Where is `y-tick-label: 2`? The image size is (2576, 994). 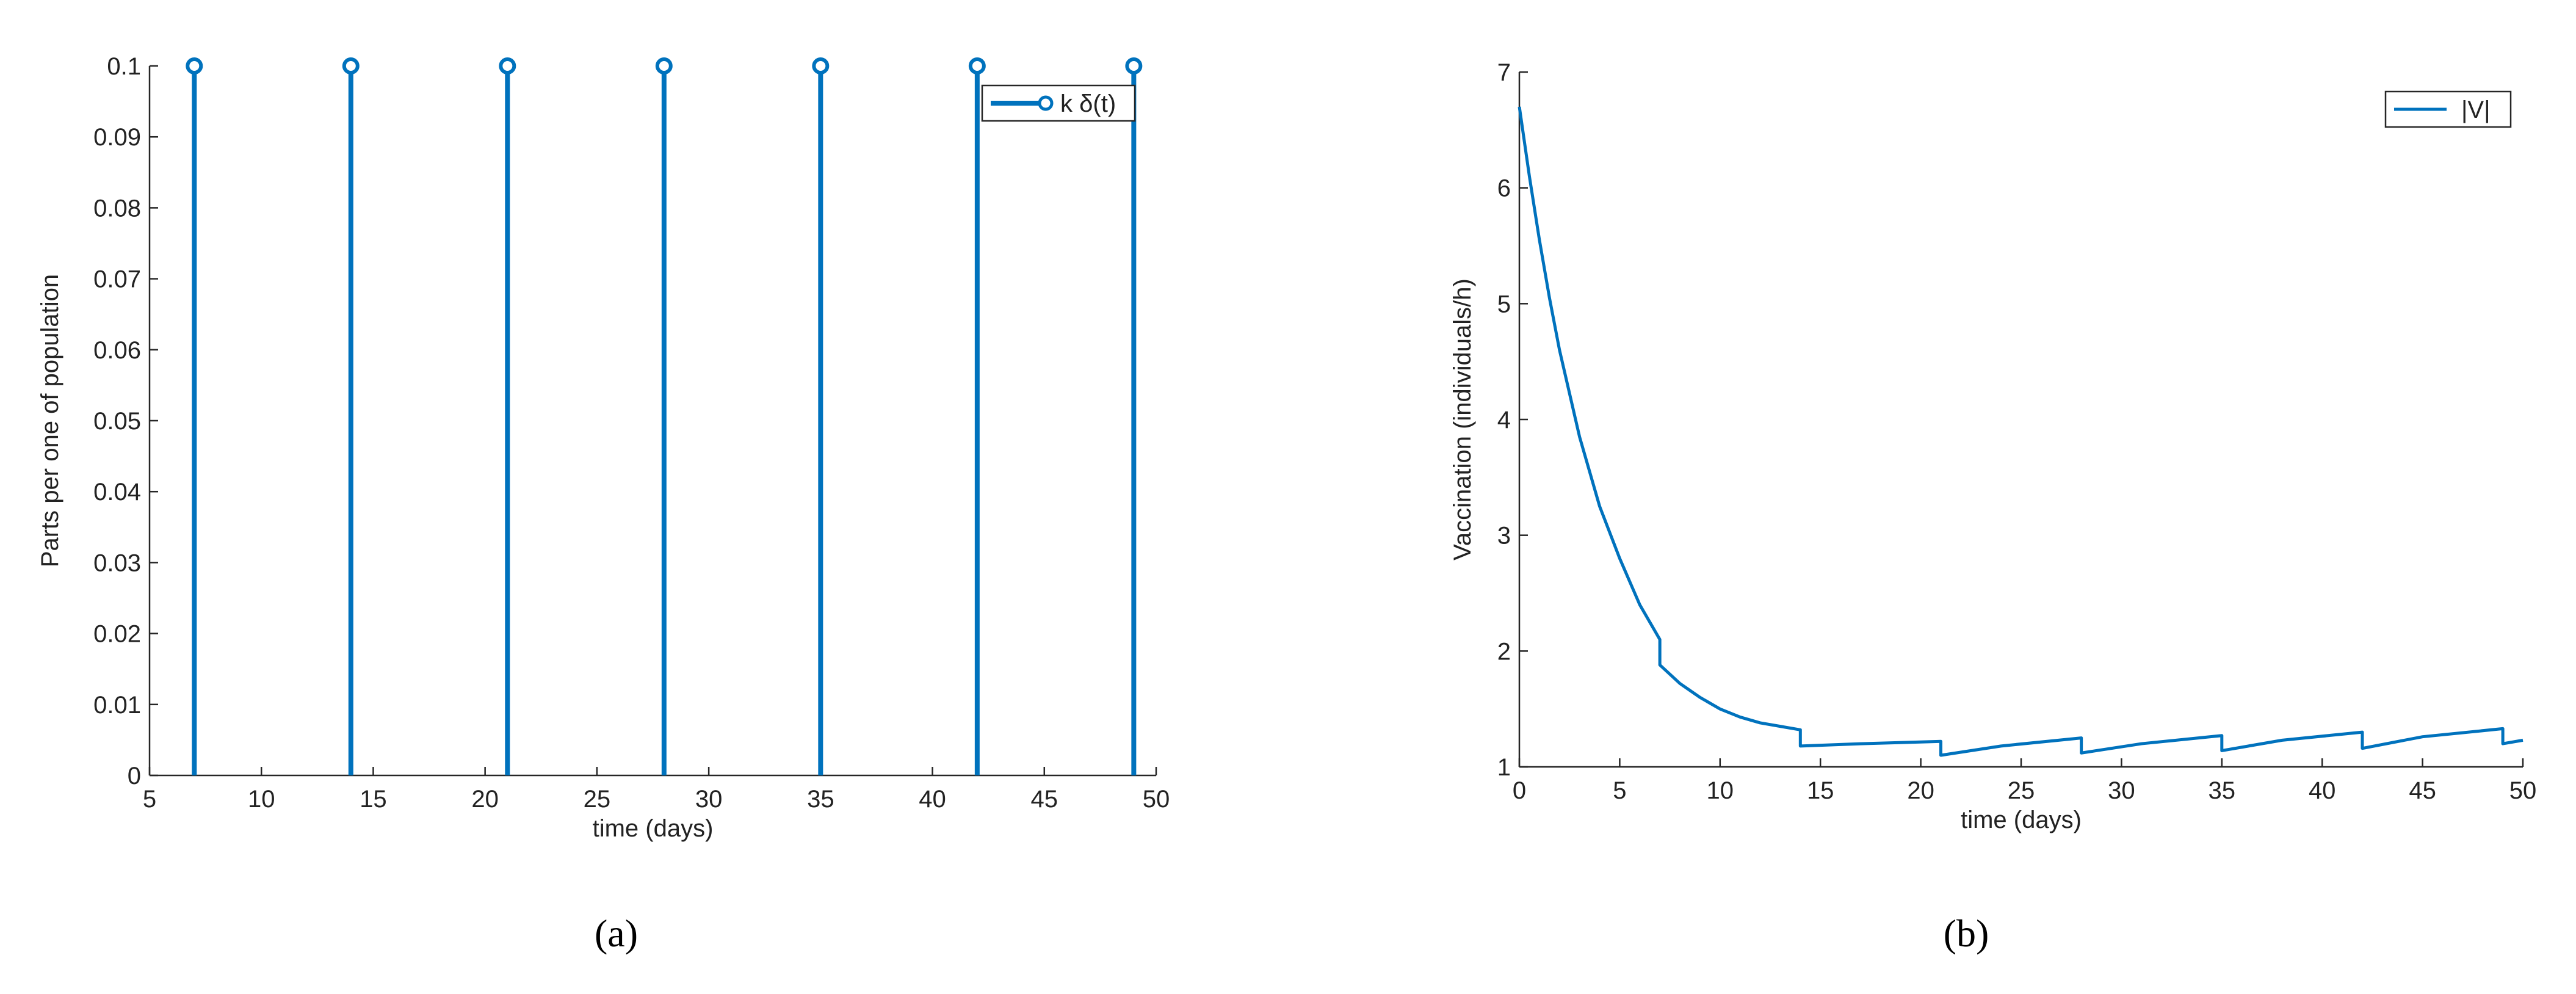 y-tick-label: 2 is located at coordinates (1504, 651).